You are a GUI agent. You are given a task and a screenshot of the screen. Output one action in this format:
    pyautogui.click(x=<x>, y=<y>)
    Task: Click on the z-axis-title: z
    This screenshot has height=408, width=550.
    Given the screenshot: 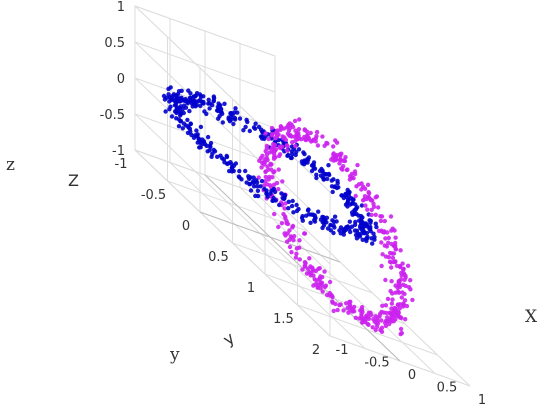 What is the action you would take?
    pyautogui.click(x=10, y=165)
    